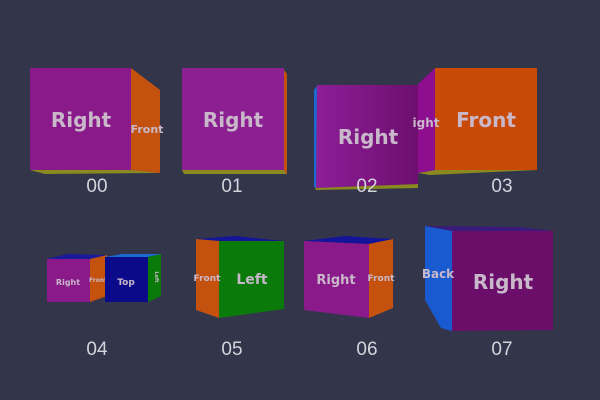  Describe the element at coordinates (231, 349) in the screenshot. I see `cube-caption: 05` at that location.